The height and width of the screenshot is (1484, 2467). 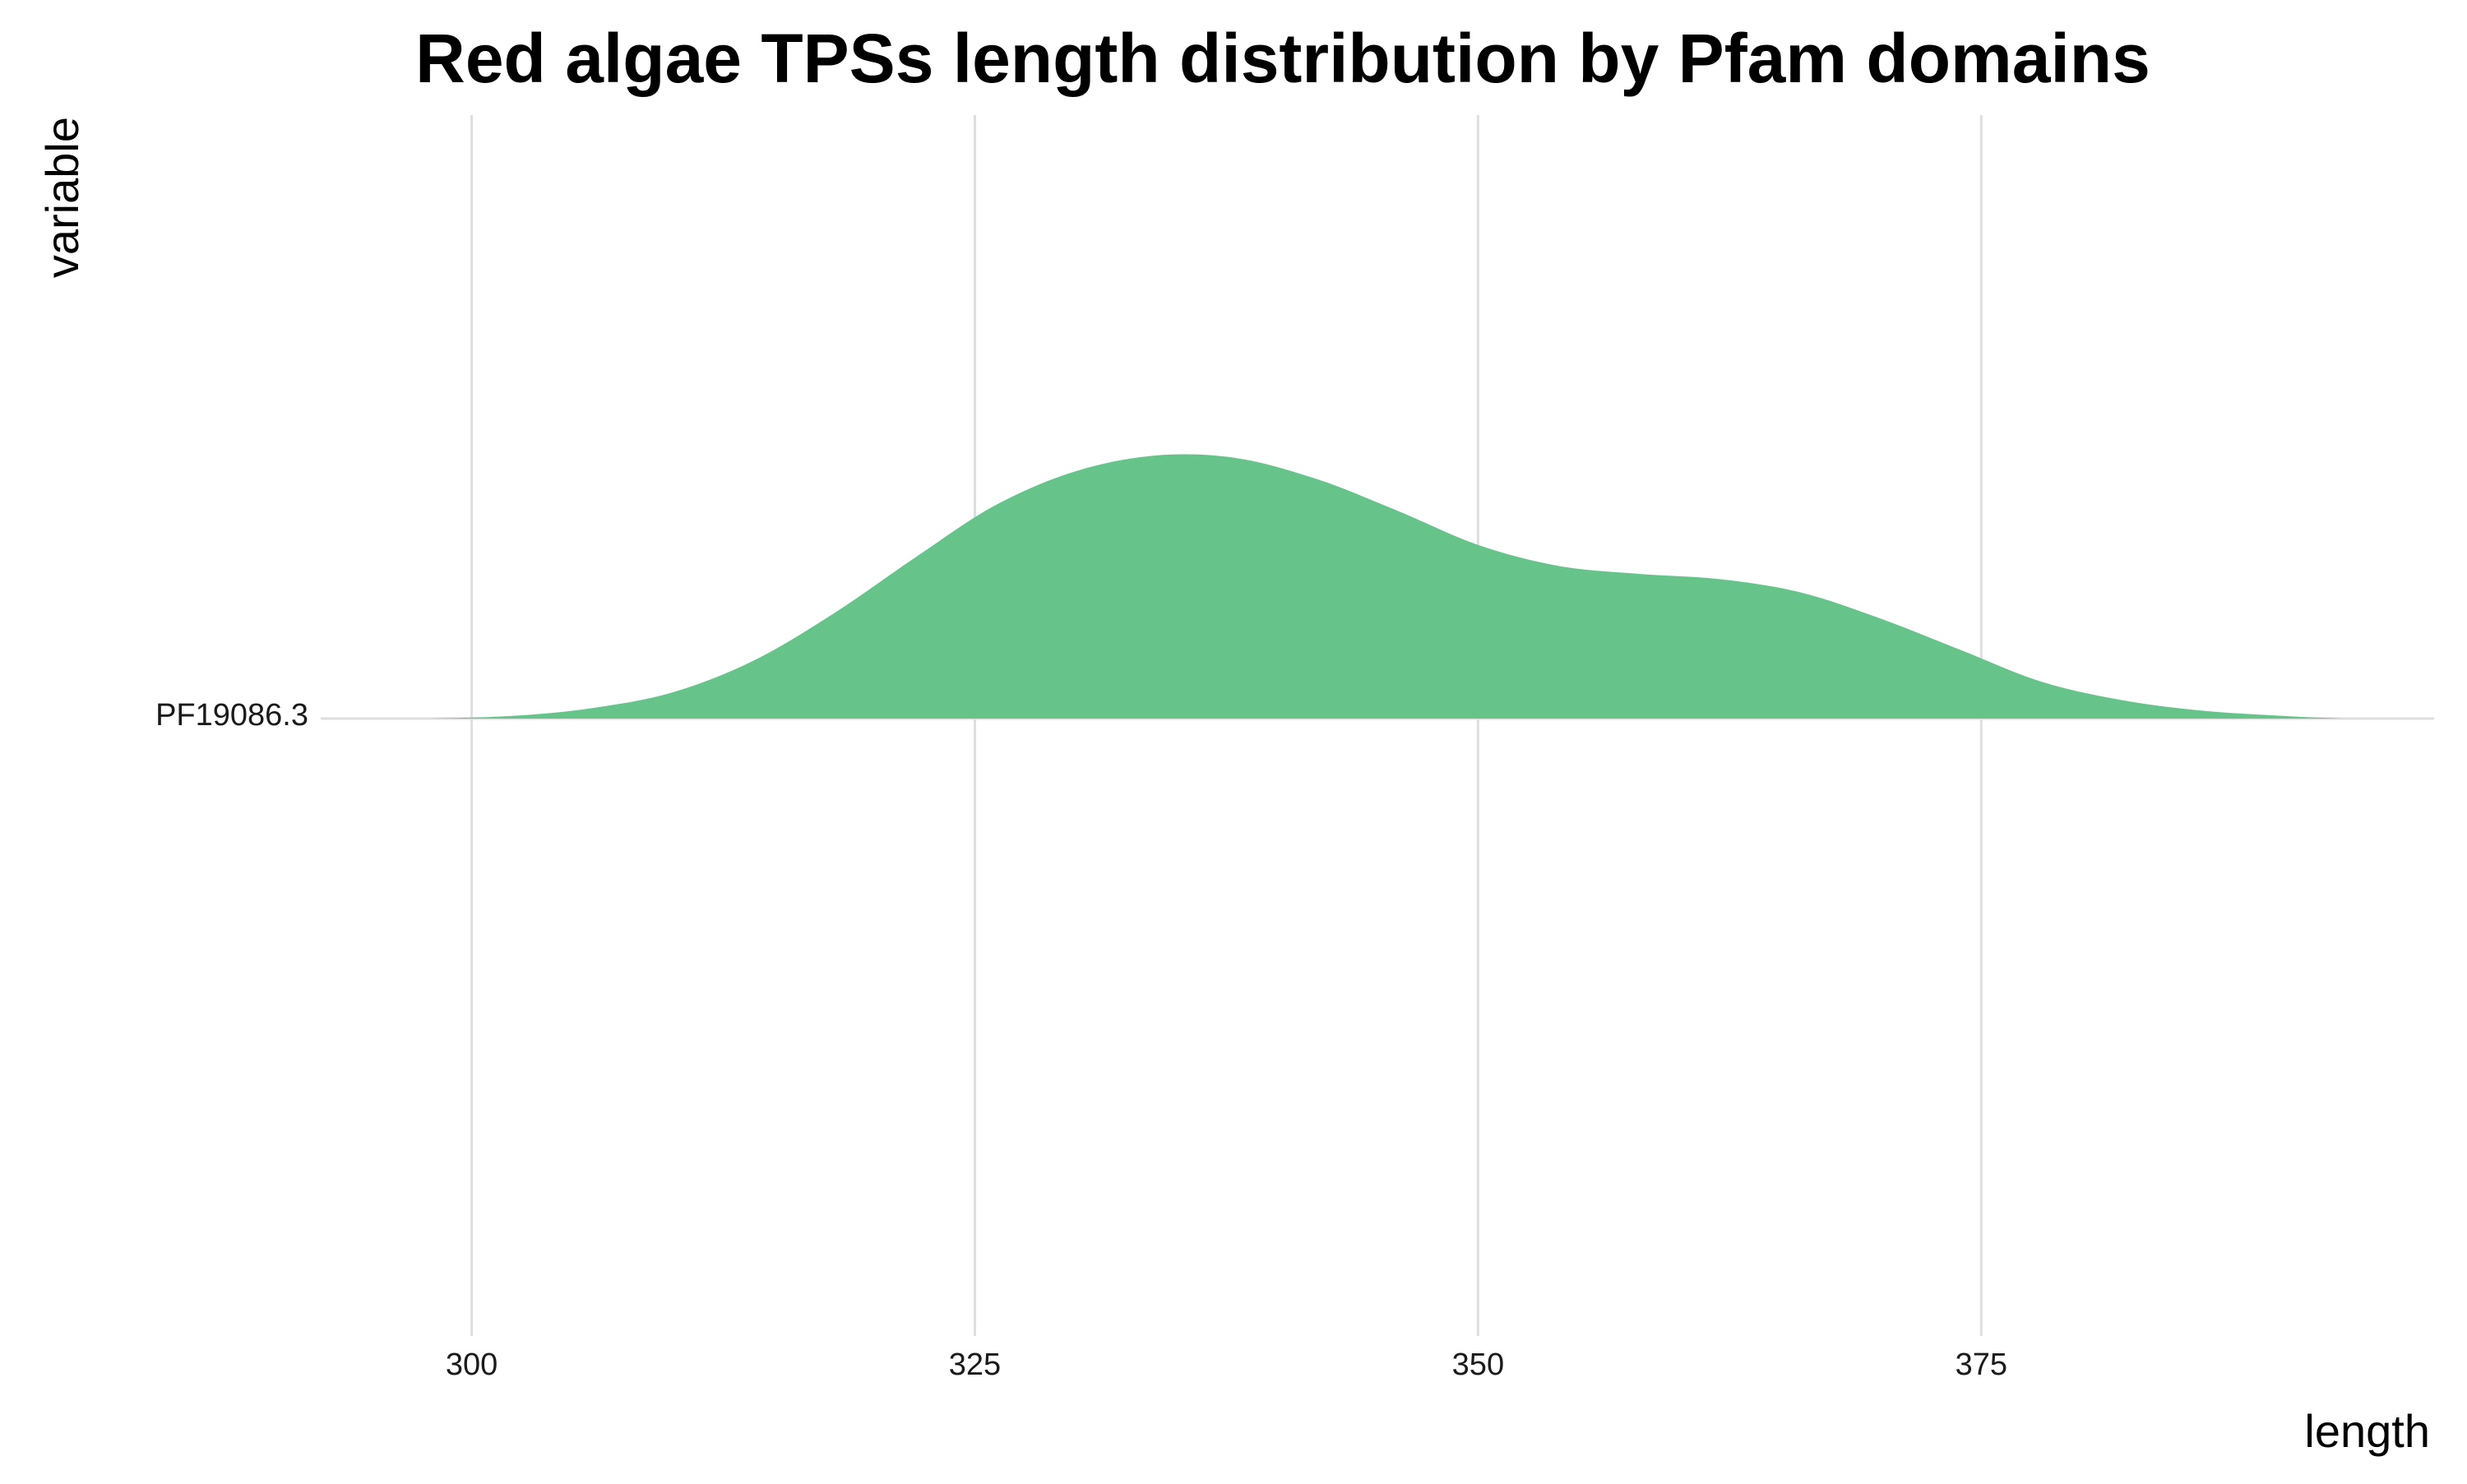 I want to click on x-axis-title: length, so click(x=2367, y=1431).